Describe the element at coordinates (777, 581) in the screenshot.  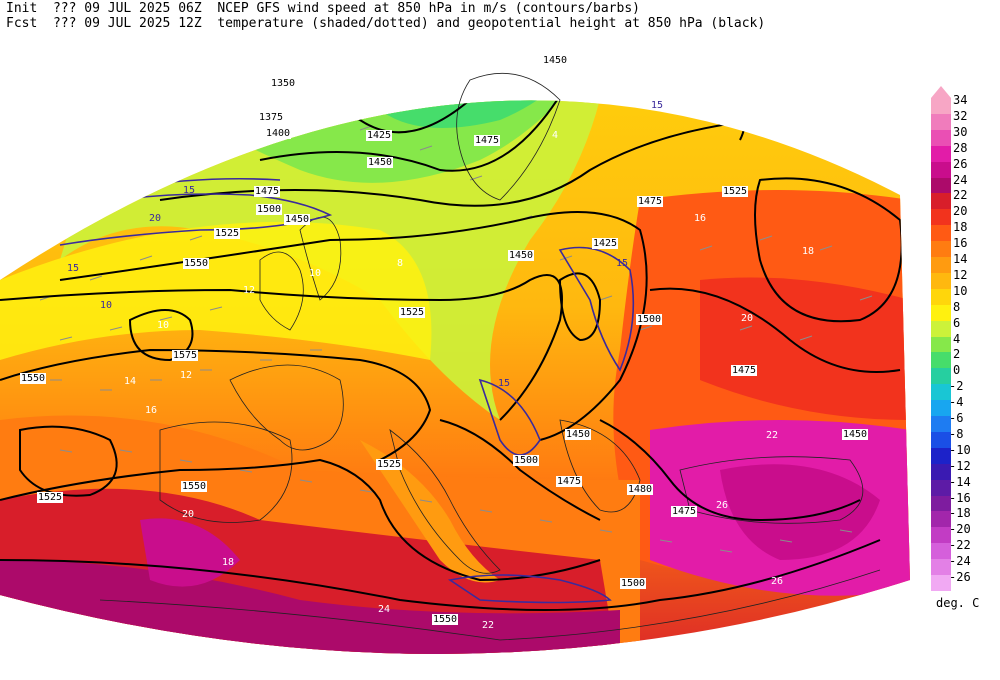
I see `temp-label: 26` at that location.